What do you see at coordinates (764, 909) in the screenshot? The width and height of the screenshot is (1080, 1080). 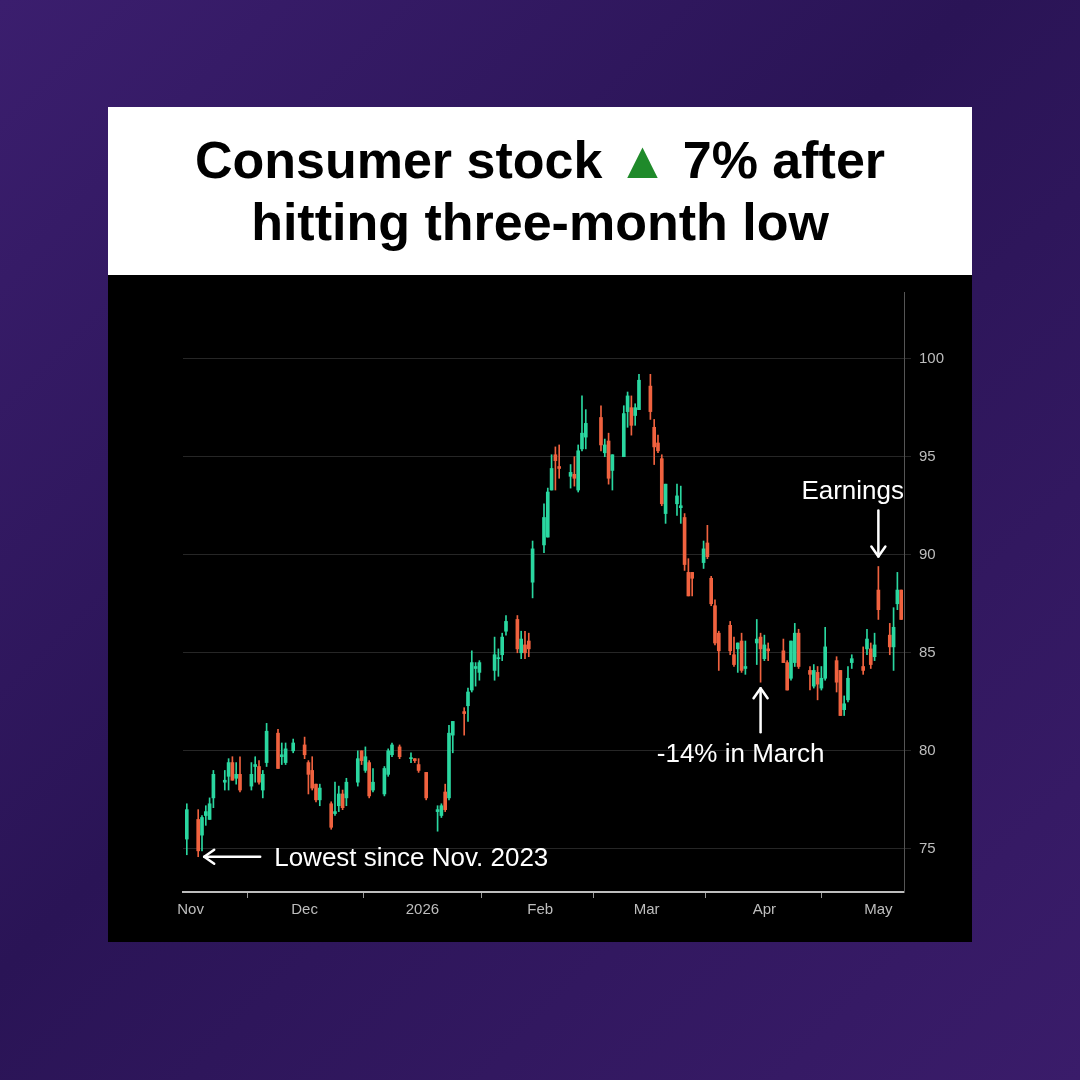 I see `x-tick-label: Apr` at bounding box center [764, 909].